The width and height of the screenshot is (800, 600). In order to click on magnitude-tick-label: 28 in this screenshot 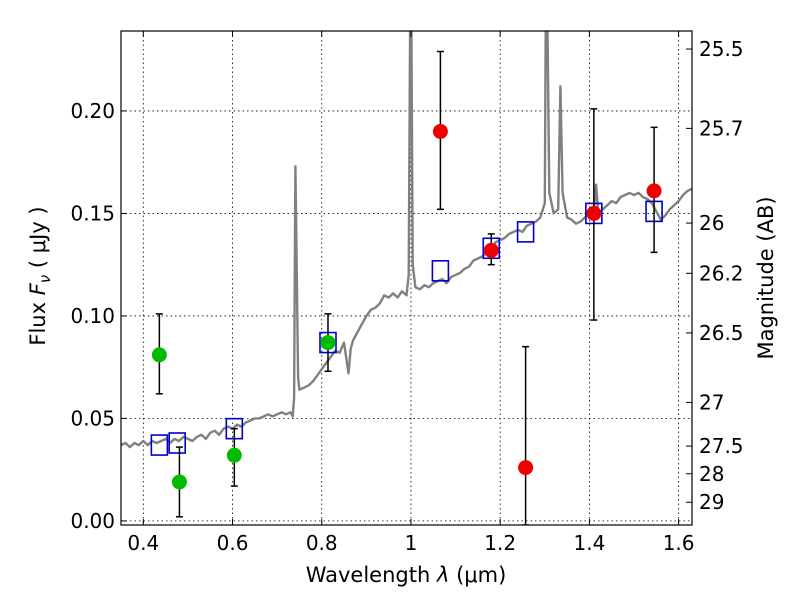, I will do `click(711, 474)`.